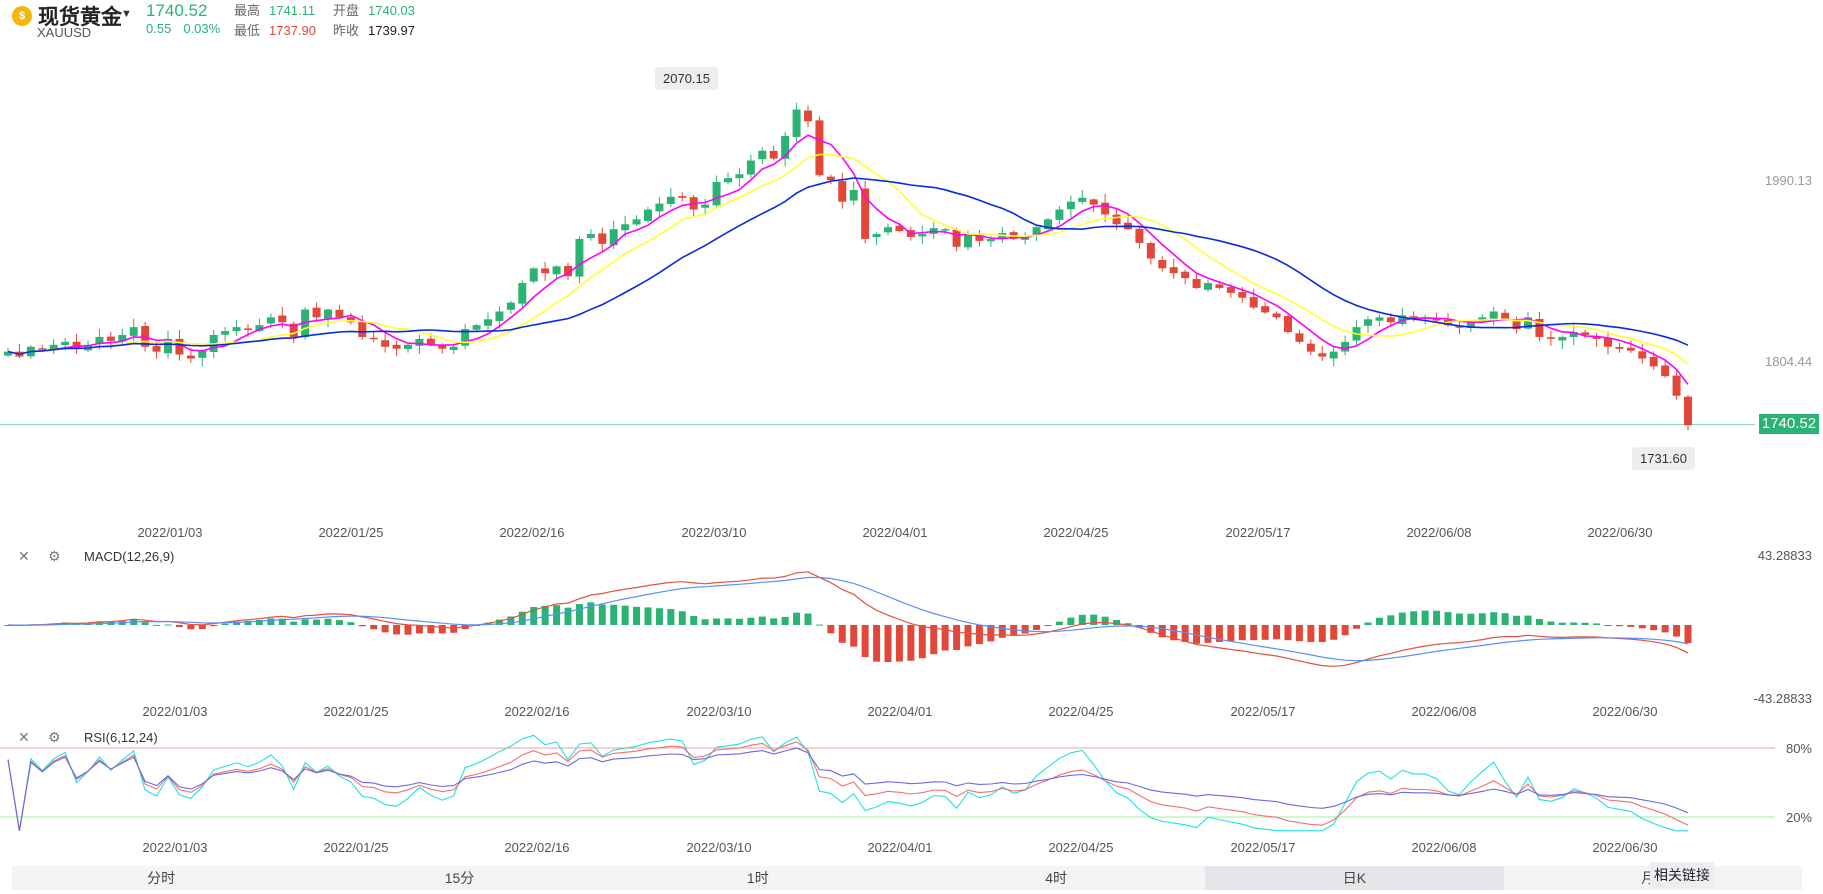 This screenshot has height=894, width=1823. Describe the element at coordinates (159, 28) in the screenshot. I see `change-value: 0.55` at that location.